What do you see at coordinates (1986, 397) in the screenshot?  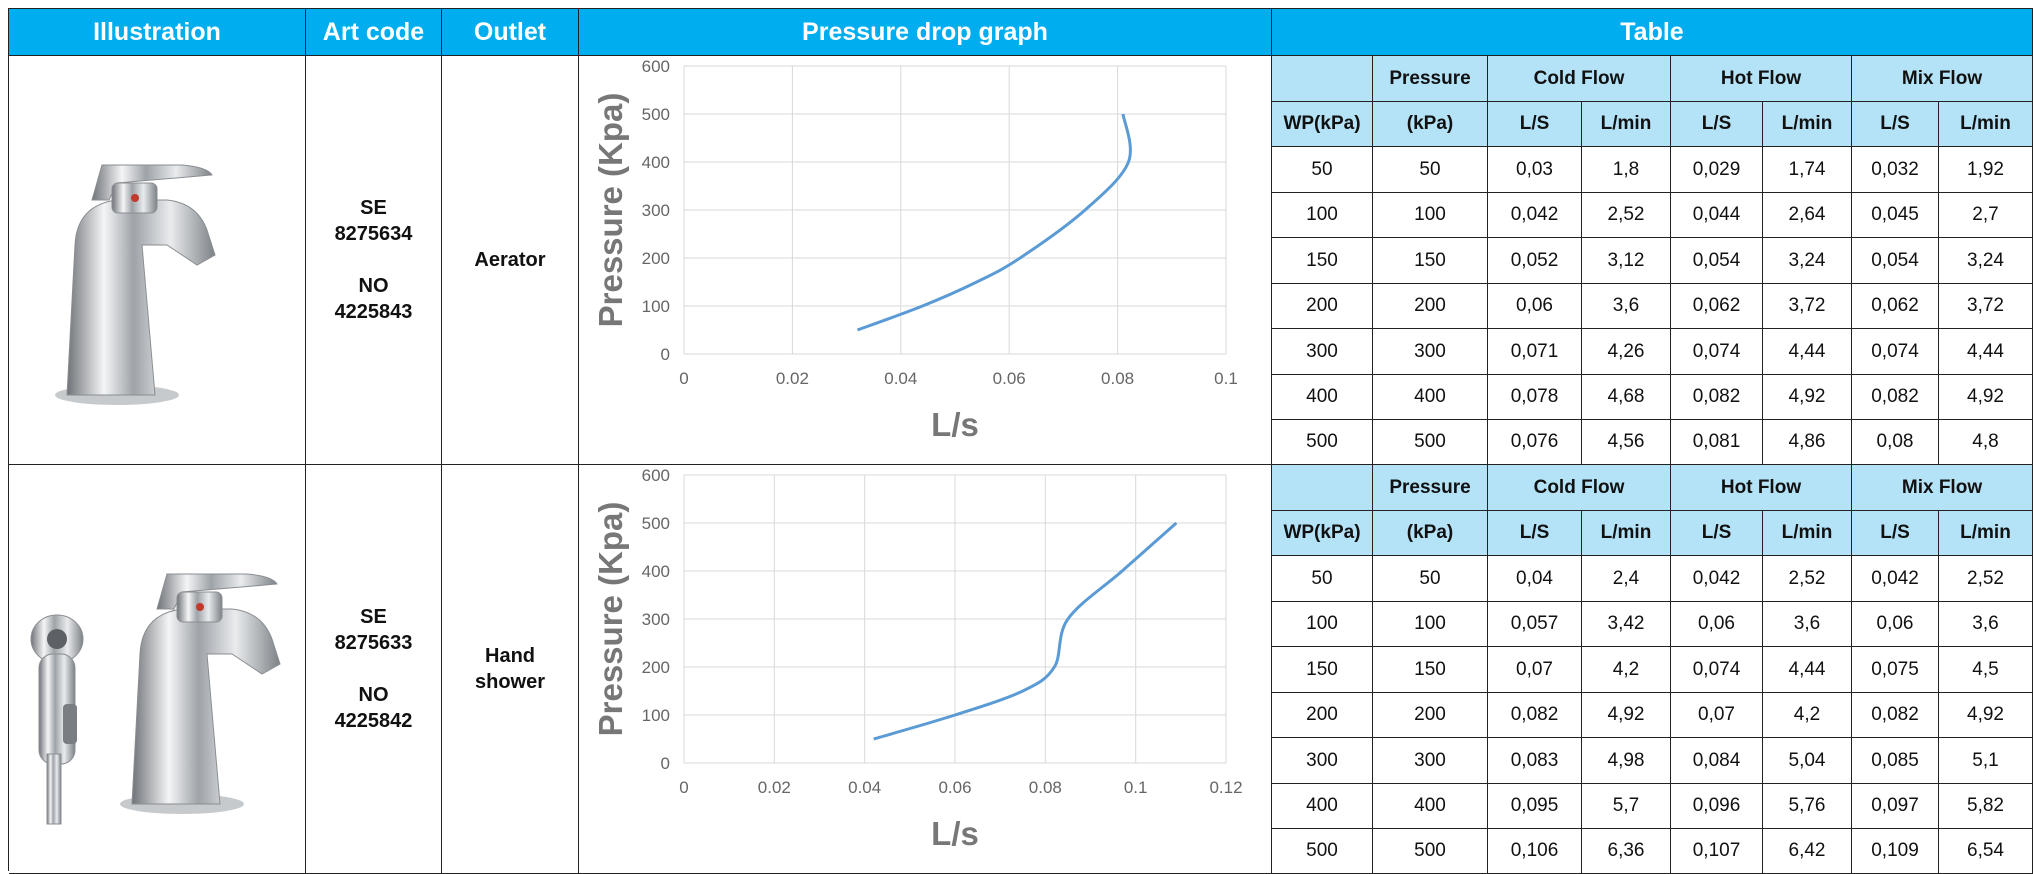 I see `table-cell: 4,92` at bounding box center [1986, 397].